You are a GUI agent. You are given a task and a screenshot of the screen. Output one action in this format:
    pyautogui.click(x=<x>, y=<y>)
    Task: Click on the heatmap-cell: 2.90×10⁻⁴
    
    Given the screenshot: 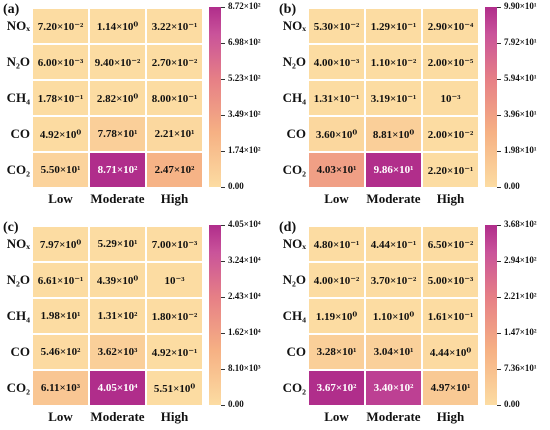 What is the action you would take?
    pyautogui.click(x=450, y=26)
    